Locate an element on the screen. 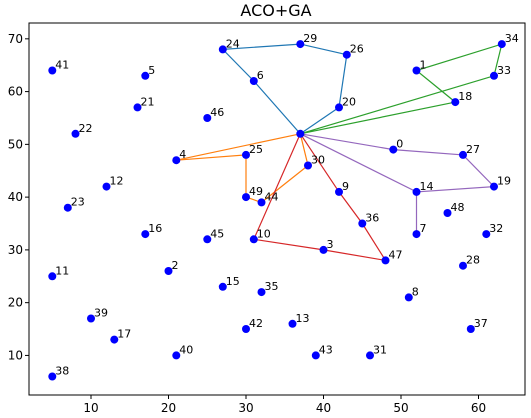 The image size is (531, 418). node-label-25: 25 is located at coordinates (256, 149).